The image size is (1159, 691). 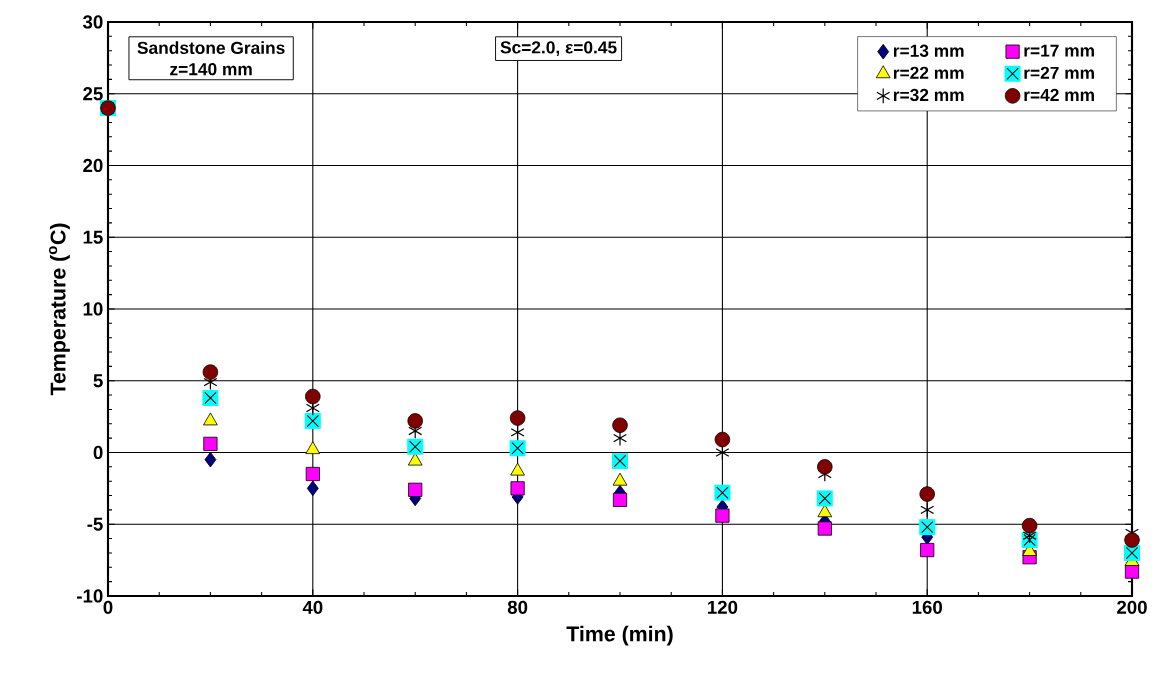 I want to click on legend-label: r=22 mm, so click(x=928, y=72).